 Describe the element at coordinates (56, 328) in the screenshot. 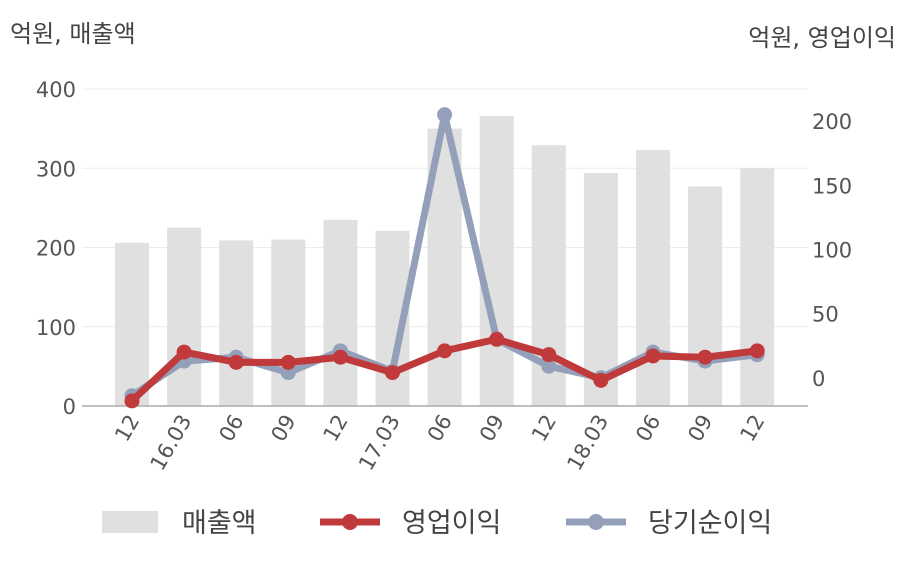

I see `left-tick-label: 100` at that location.